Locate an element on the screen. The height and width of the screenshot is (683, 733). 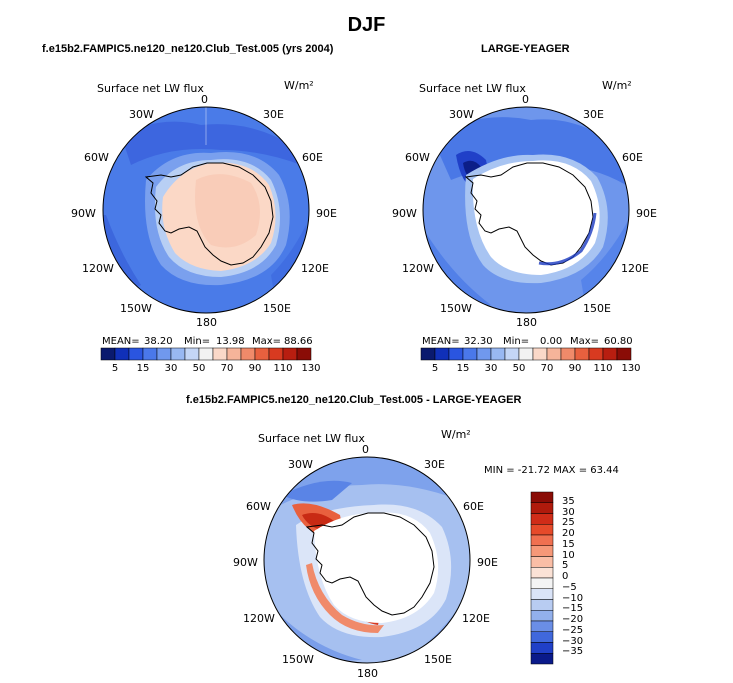
panel-3-contour-band is located at coordinates (345, 598).